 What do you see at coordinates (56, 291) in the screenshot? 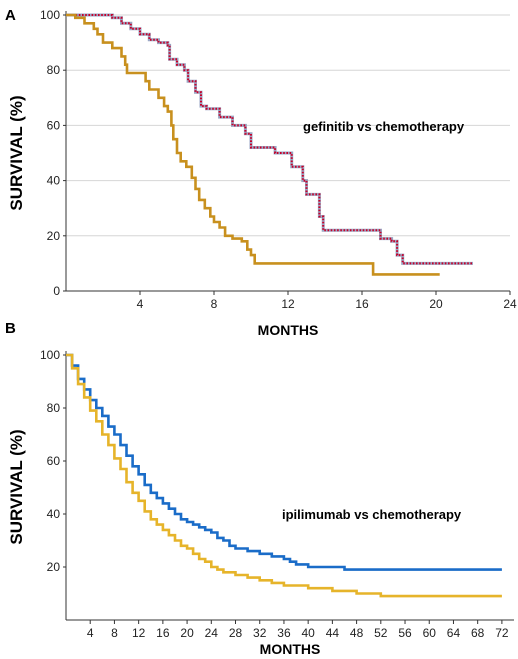
I see `y-tick-label: 0` at bounding box center [56, 291].